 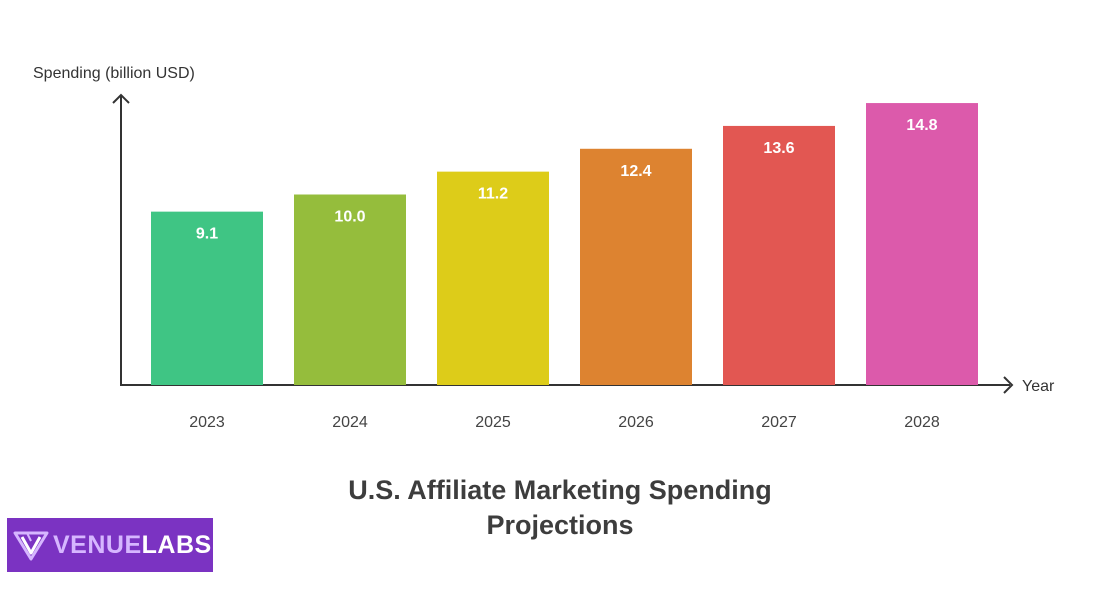 I want to click on y-axis-arrow-icon, so click(x=121, y=98).